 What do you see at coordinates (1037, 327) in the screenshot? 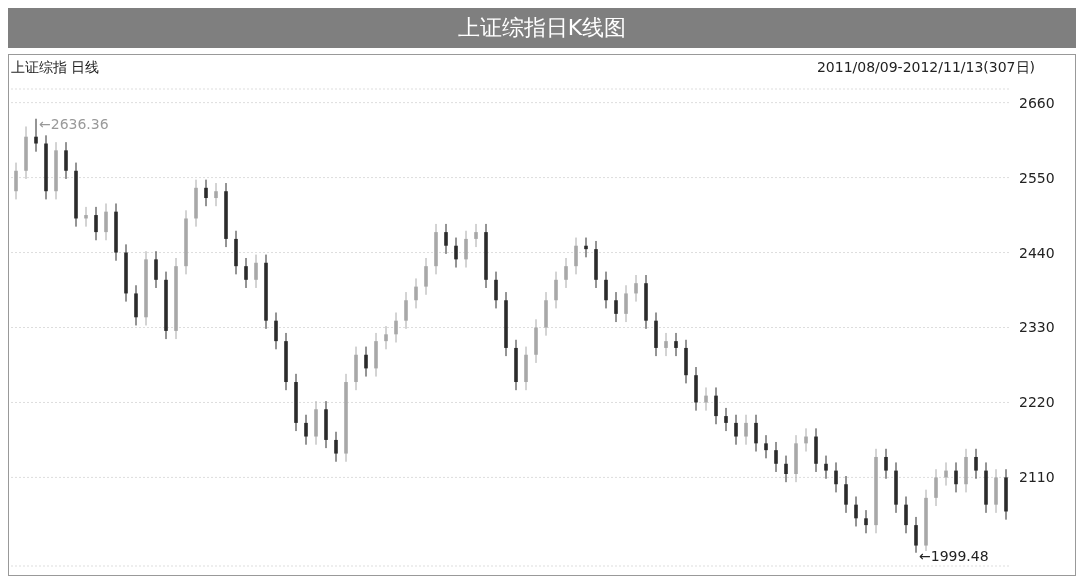
I see `y-tick-label: 2330` at bounding box center [1037, 327].